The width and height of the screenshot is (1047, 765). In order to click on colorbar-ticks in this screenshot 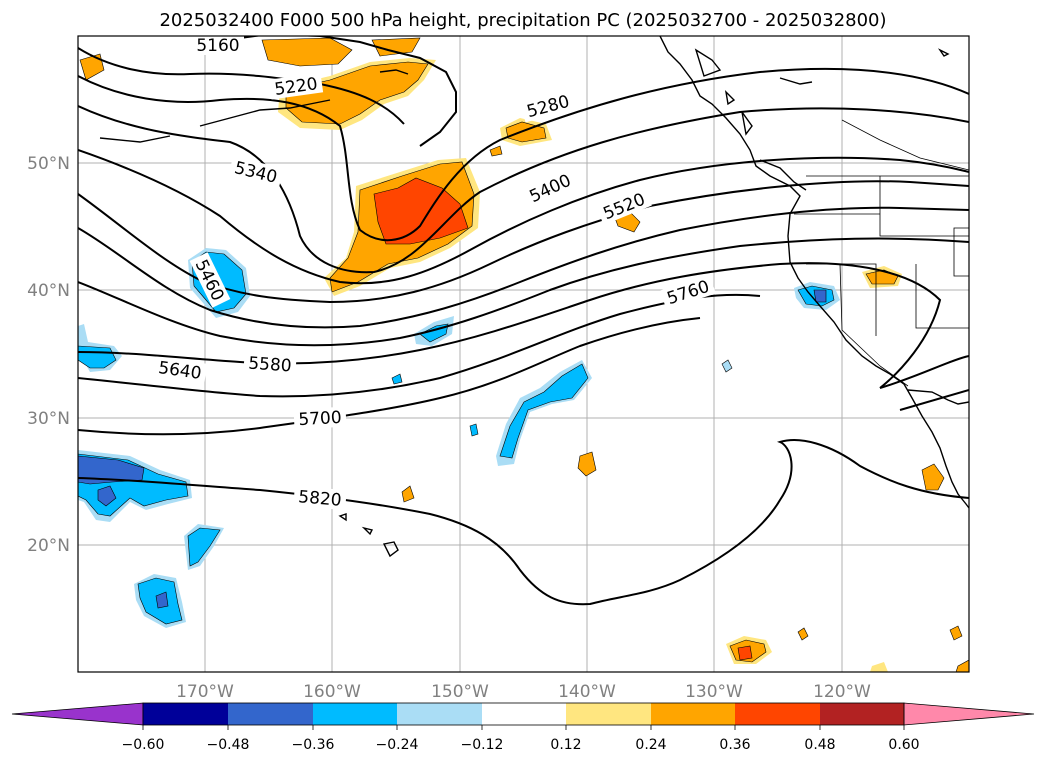, I will do `click(523, 727)`.